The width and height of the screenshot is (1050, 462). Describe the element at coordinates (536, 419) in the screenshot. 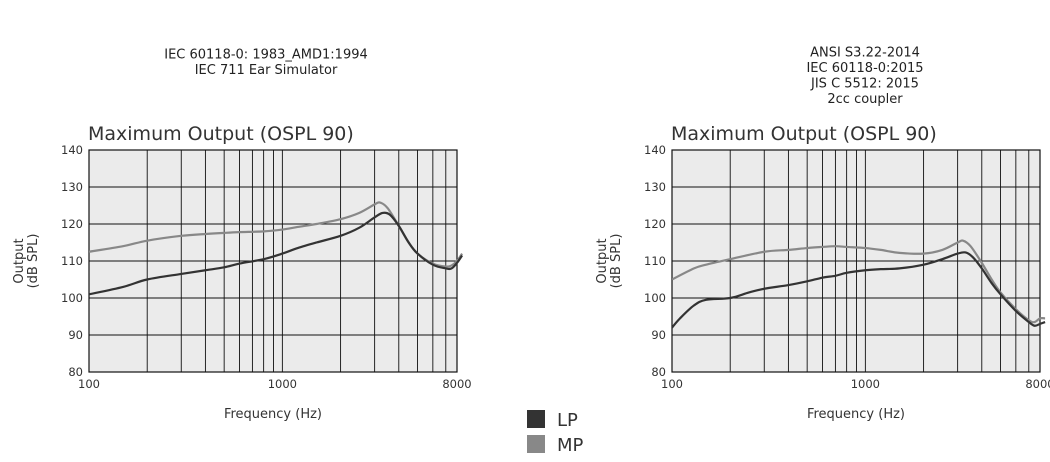

I see `legend-swatch-lp` at that location.